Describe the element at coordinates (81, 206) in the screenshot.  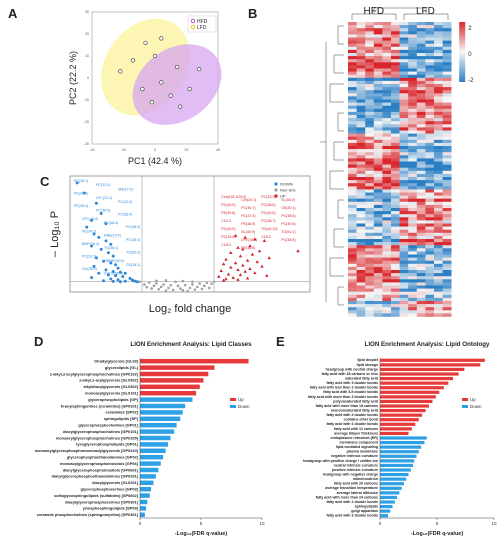
I see `down-point-label: PE(38:4)` at that location.